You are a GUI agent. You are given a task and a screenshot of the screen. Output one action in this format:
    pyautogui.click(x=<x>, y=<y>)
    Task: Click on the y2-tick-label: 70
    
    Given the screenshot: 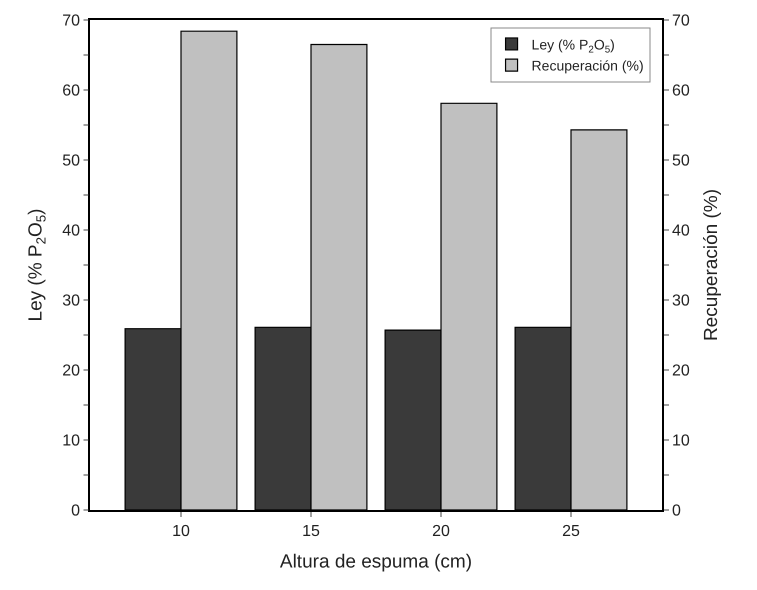 What is the action you would take?
    pyautogui.click(x=681, y=21)
    